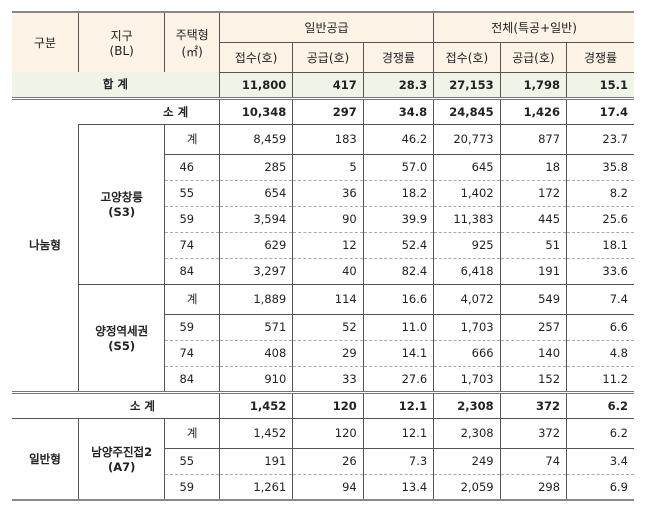  I want to click on cell: 2,308, so click(467, 404).